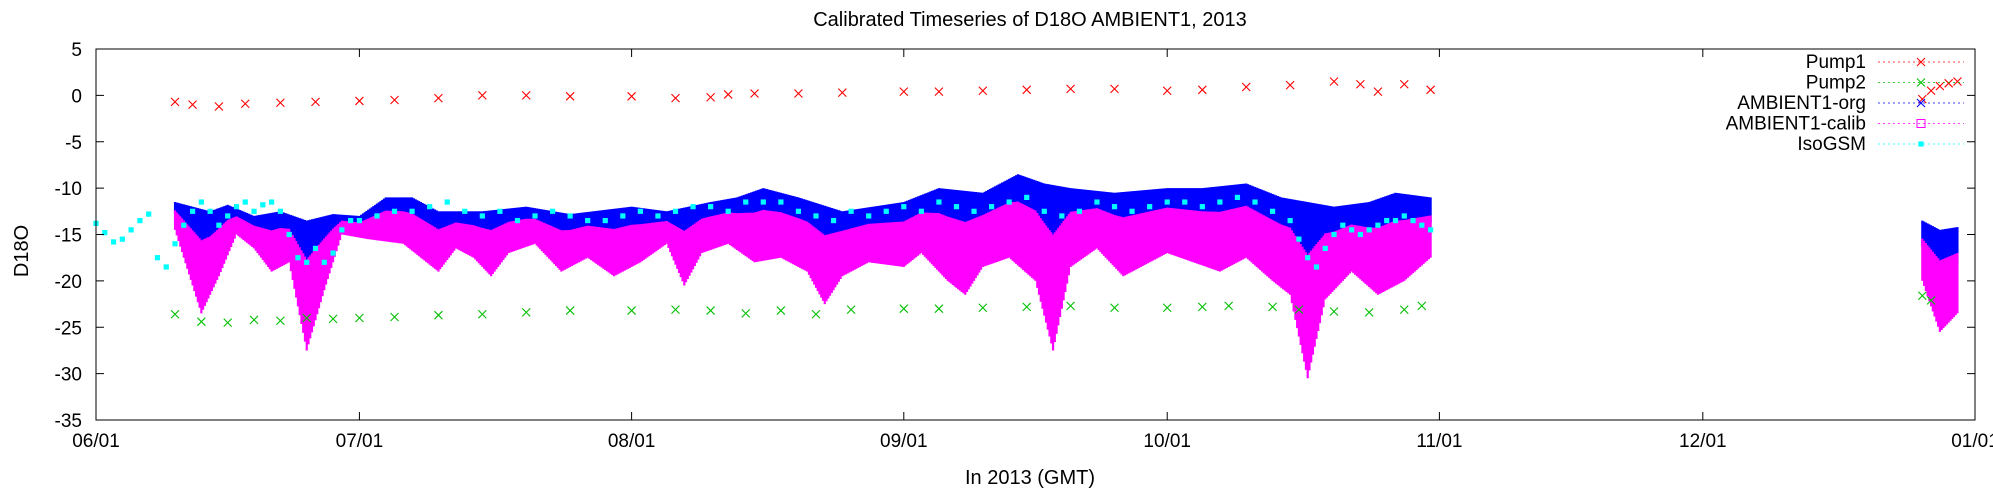  I want to click on y-tick-label: 5, so click(76, 50).